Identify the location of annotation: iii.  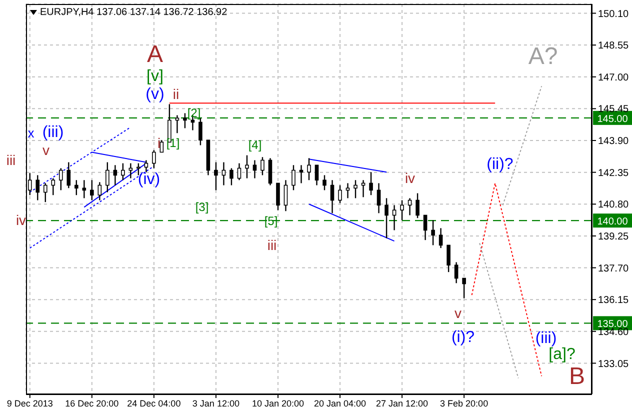
(272, 245).